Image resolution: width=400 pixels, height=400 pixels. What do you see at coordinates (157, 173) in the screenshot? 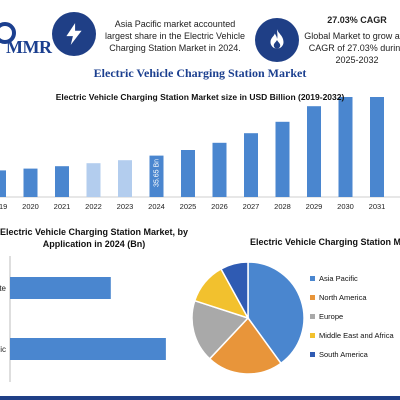
I see `data-label-2024: 35.65 Bn` at bounding box center [157, 173].